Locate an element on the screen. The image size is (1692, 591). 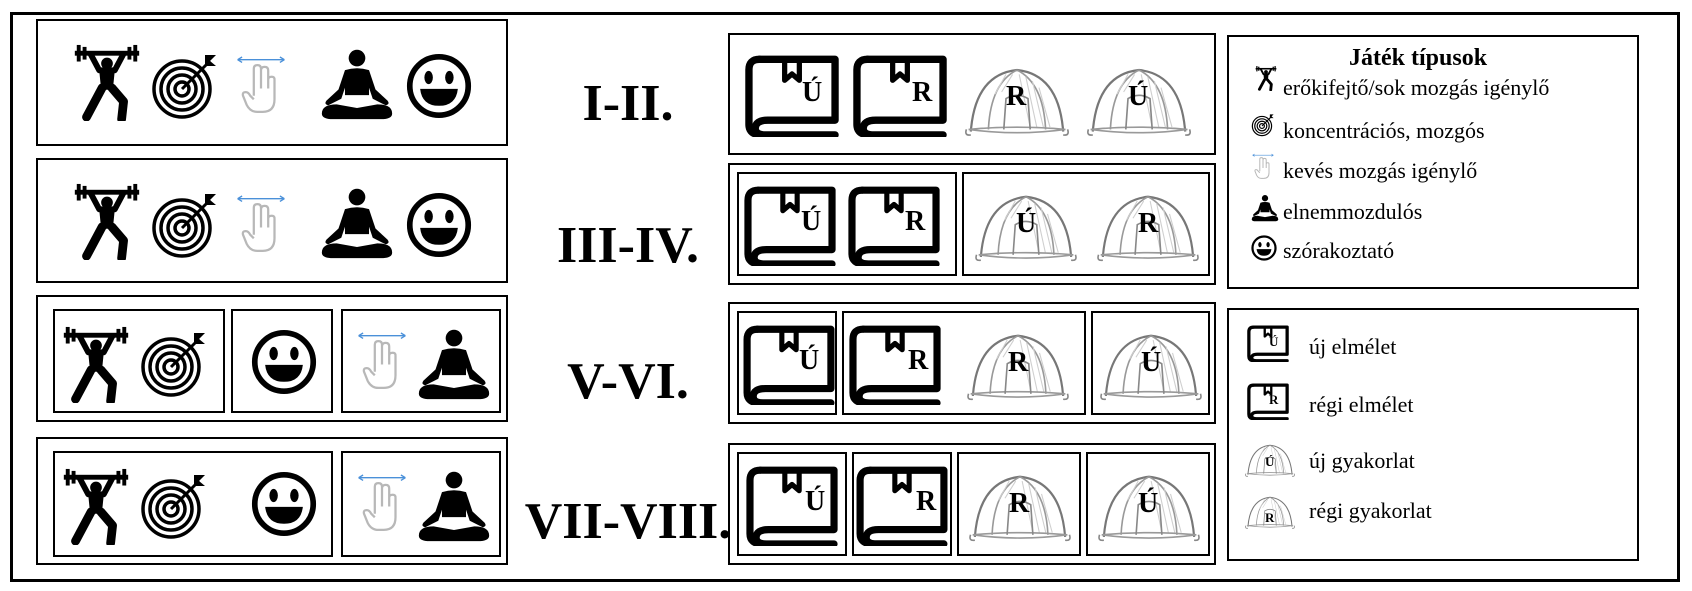
game-group-fun is located at coordinates (282, 361).